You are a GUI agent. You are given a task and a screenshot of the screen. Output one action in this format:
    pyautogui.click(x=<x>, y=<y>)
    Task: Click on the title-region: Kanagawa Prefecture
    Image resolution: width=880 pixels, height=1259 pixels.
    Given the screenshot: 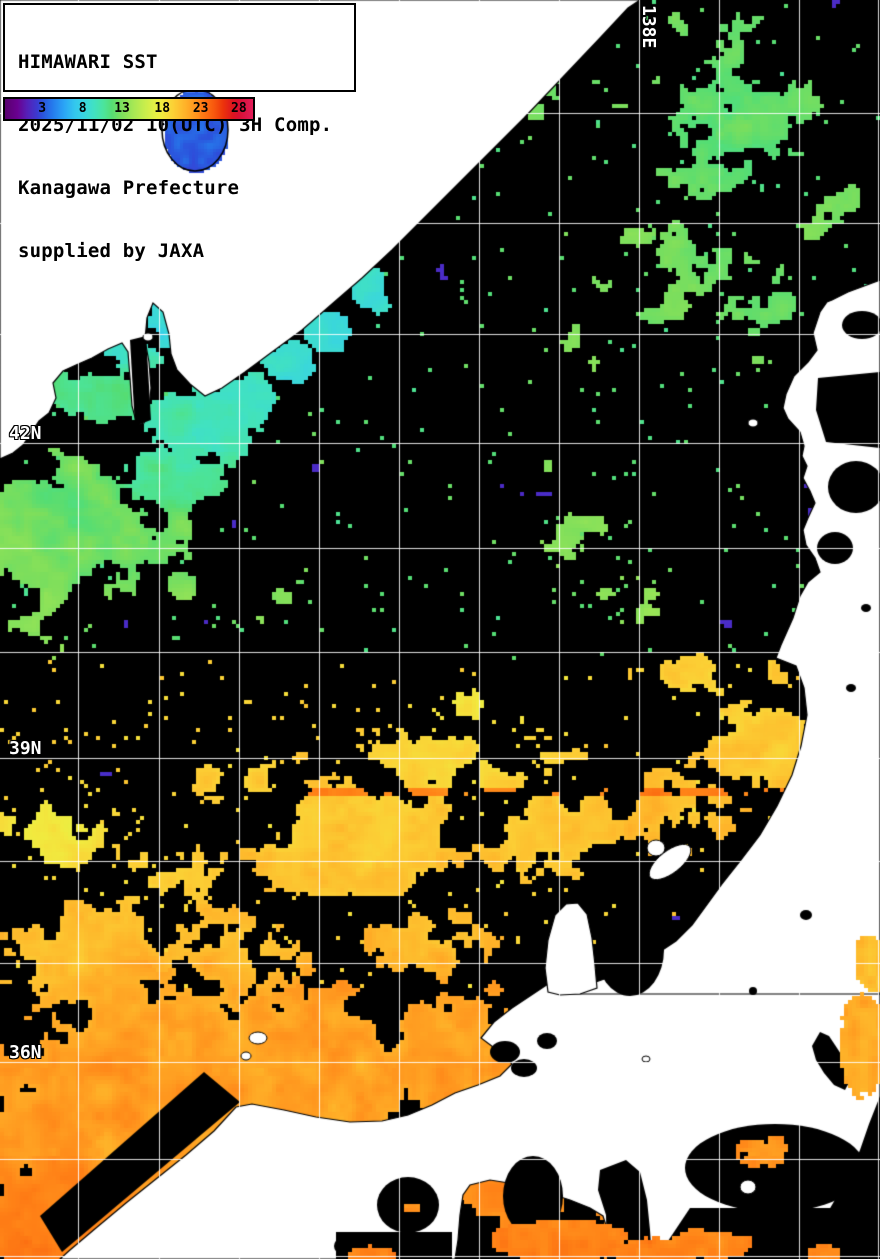 What is the action you would take?
    pyautogui.click(x=129, y=188)
    